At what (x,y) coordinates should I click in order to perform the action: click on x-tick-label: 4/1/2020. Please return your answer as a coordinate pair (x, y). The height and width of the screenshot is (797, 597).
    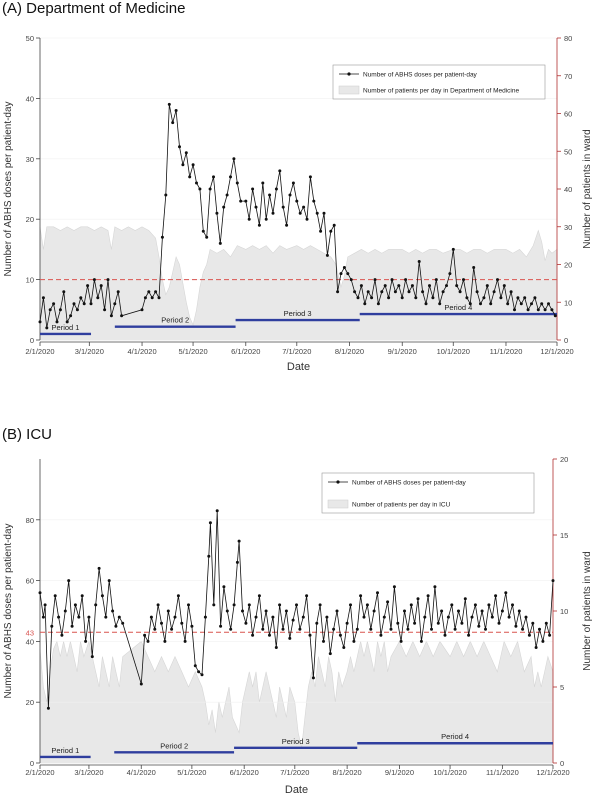
    Looking at the image, I should click on (141, 772).